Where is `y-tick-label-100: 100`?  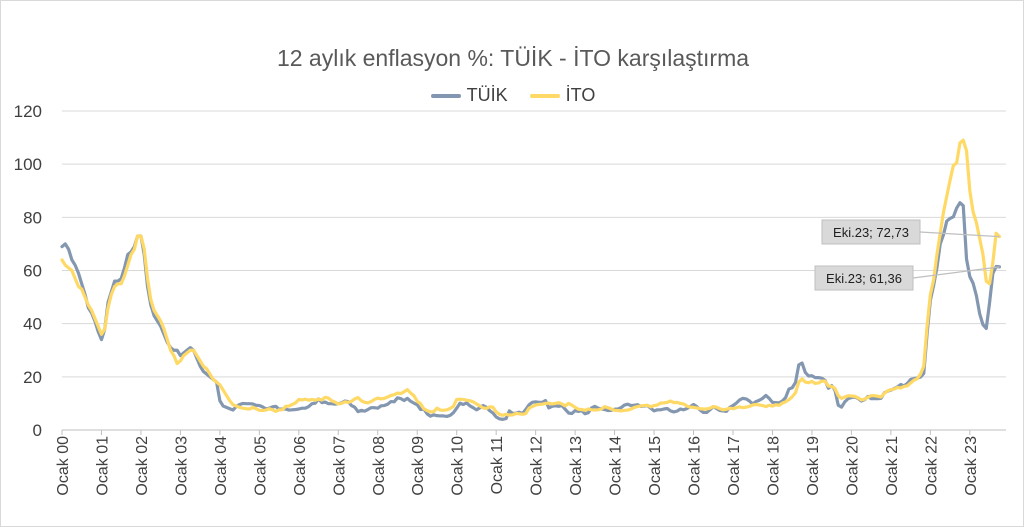
y-tick-label-100: 100 is located at coordinates (28, 164).